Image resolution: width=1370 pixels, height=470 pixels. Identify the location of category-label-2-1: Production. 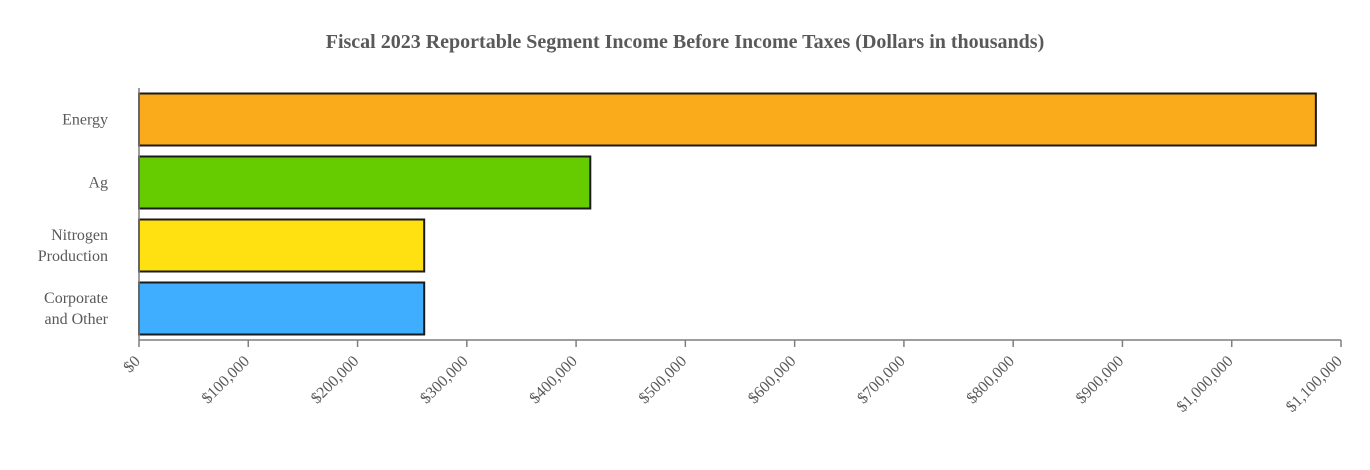
(73, 256).